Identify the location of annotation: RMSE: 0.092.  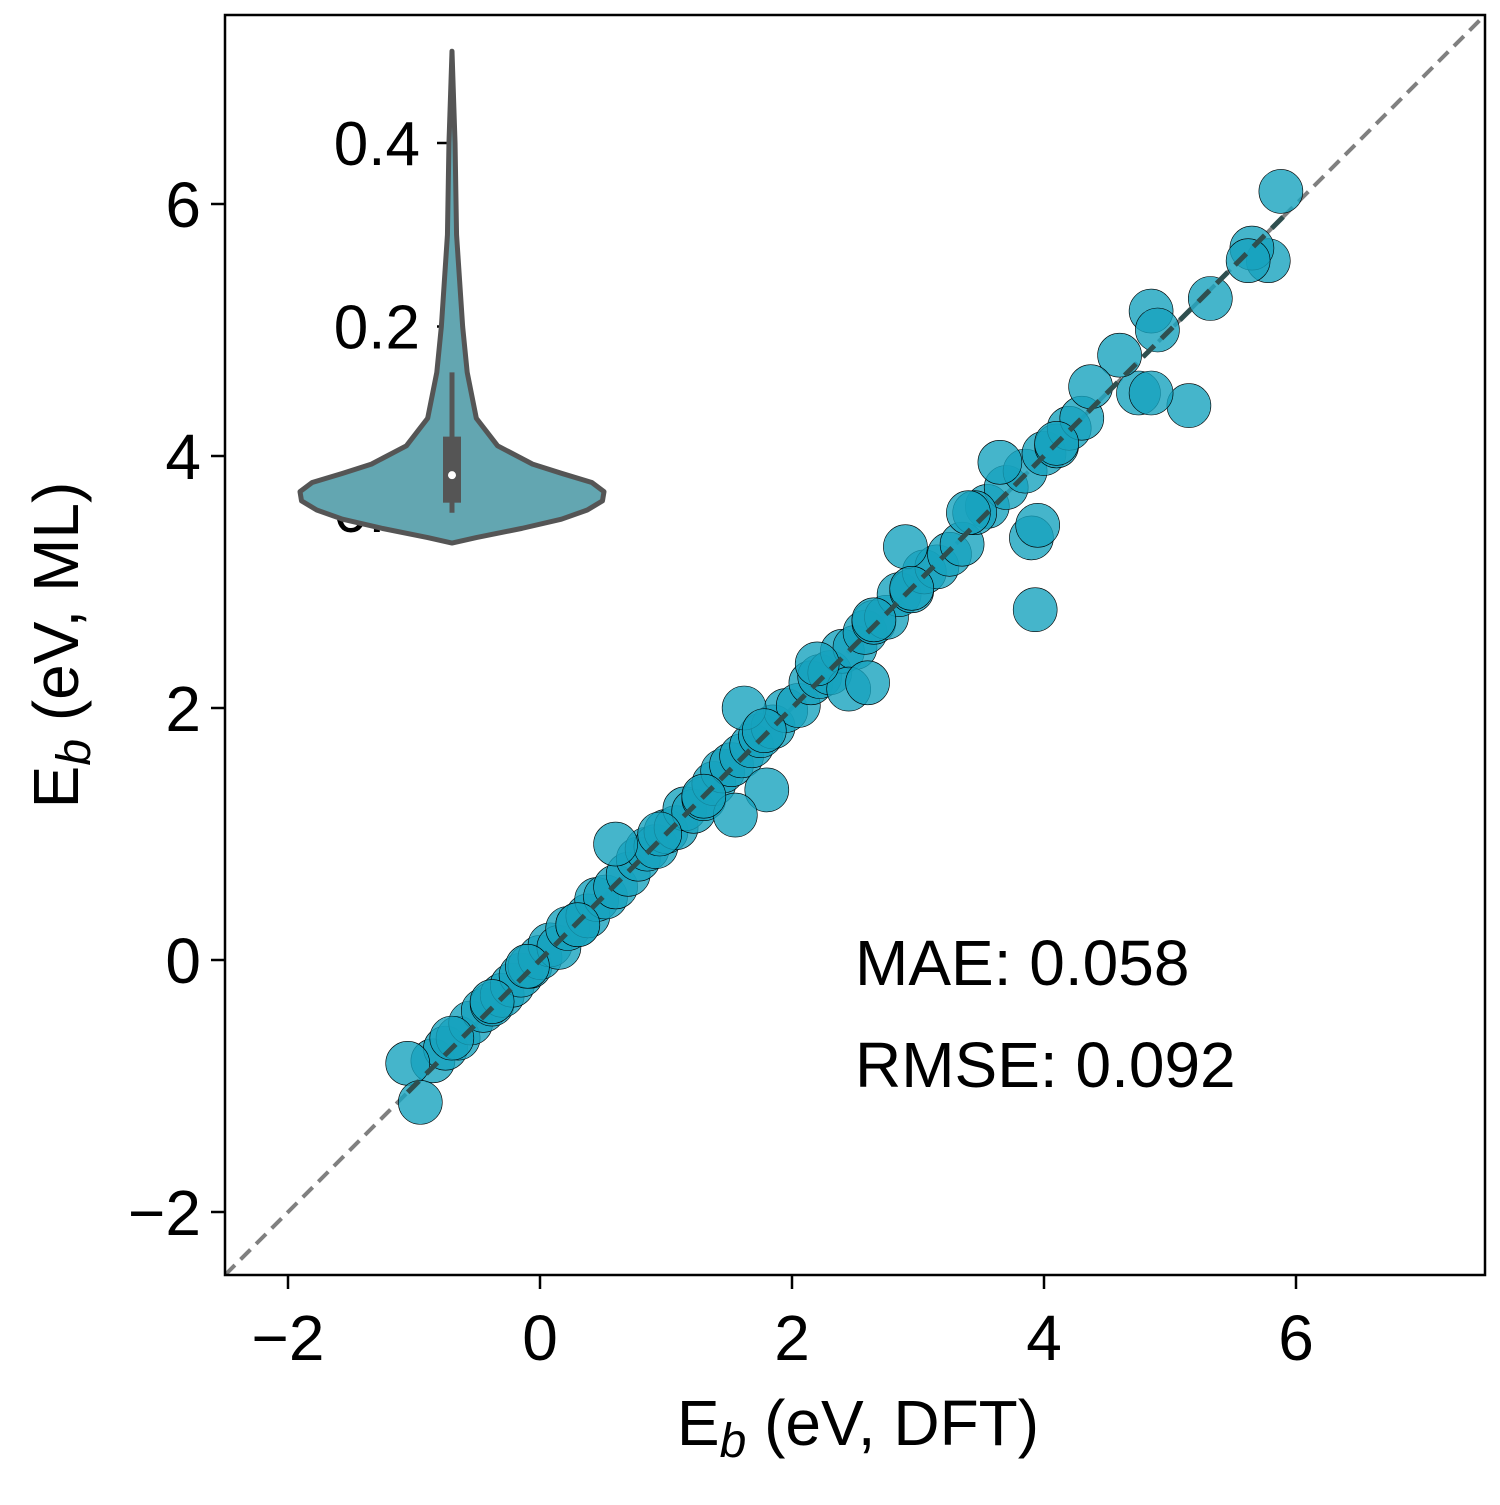
(1045, 1065).